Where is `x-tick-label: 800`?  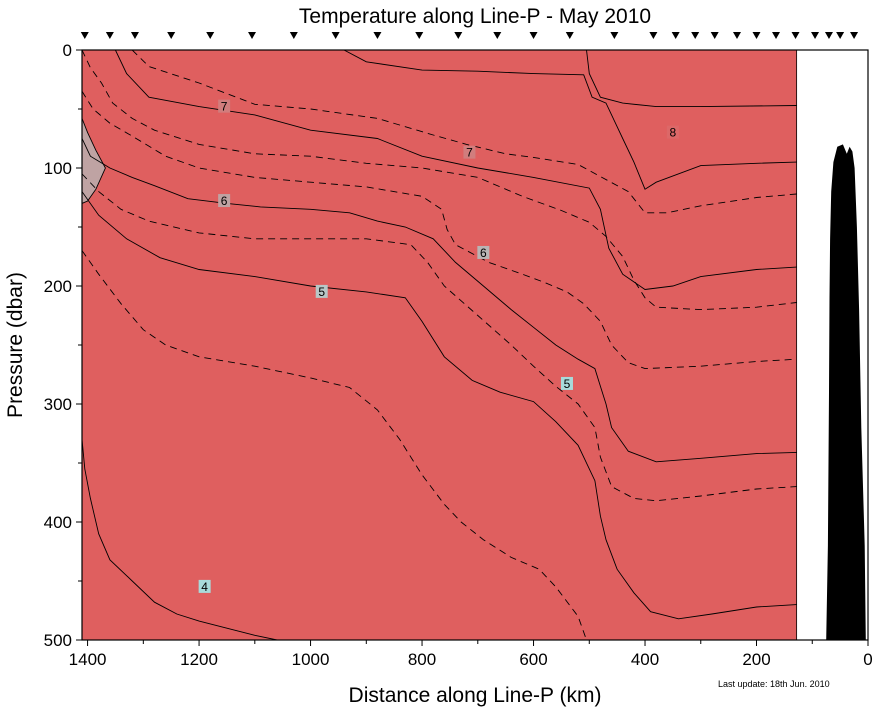 x-tick-label: 800 is located at coordinates (422, 659).